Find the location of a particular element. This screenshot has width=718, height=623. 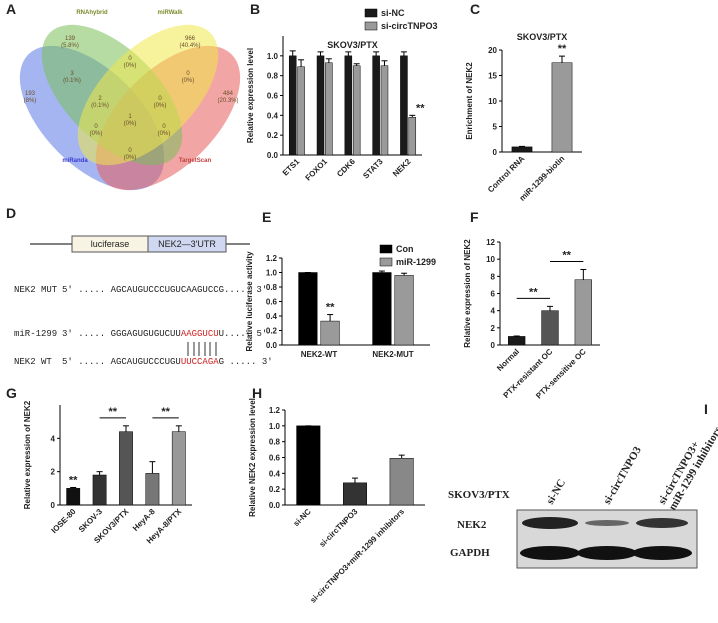

sequence-part: G ..... 3′ is located at coordinates (246, 362).